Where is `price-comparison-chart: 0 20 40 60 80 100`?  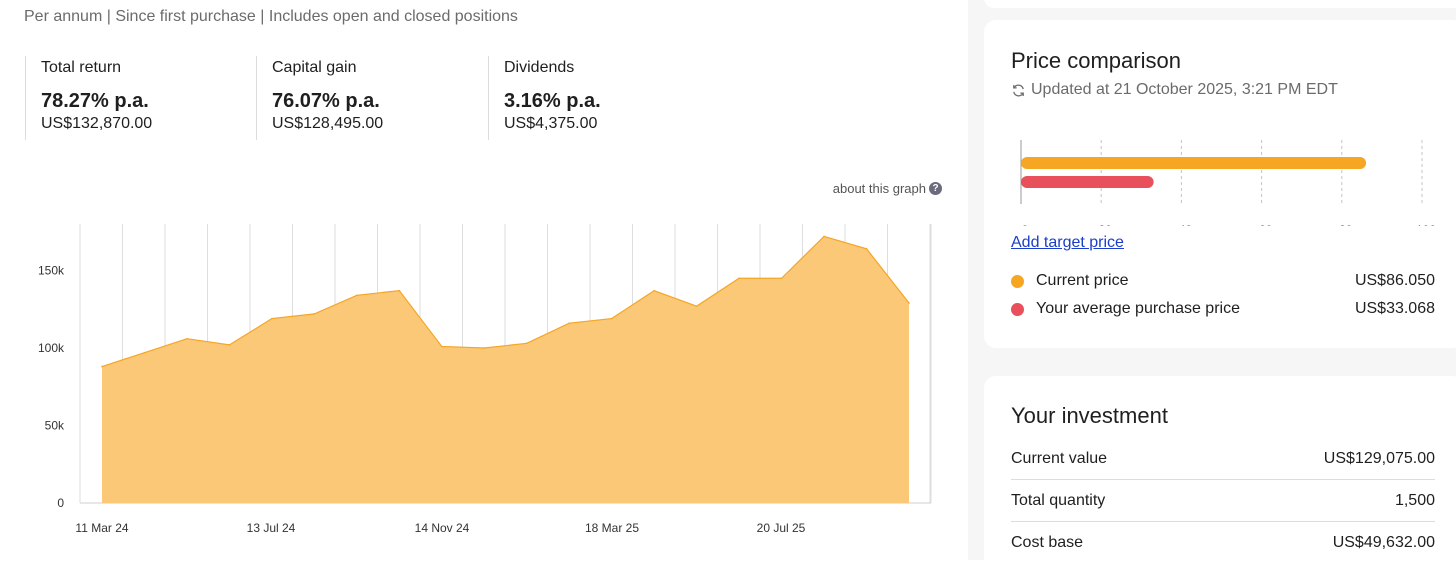
price-comparison-chart: 0 20 40 60 80 100 is located at coordinates (1228, 183).